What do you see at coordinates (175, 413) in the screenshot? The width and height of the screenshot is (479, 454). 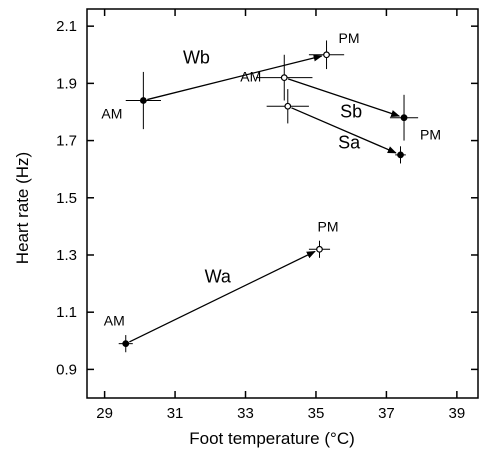 I see `x-tick-label: 31` at bounding box center [175, 413].